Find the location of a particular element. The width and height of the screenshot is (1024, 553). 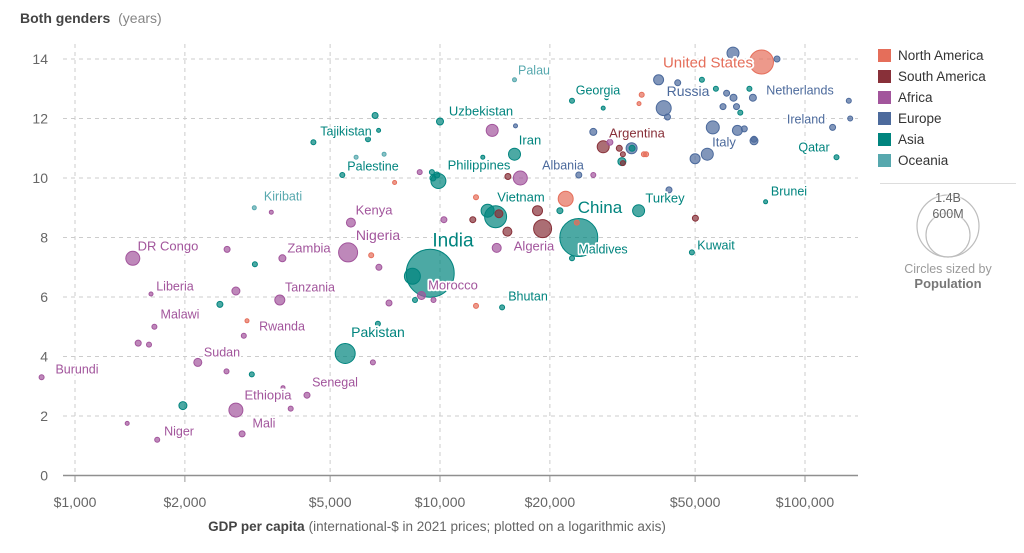

data-point-vietnam is located at coordinates (487, 210).